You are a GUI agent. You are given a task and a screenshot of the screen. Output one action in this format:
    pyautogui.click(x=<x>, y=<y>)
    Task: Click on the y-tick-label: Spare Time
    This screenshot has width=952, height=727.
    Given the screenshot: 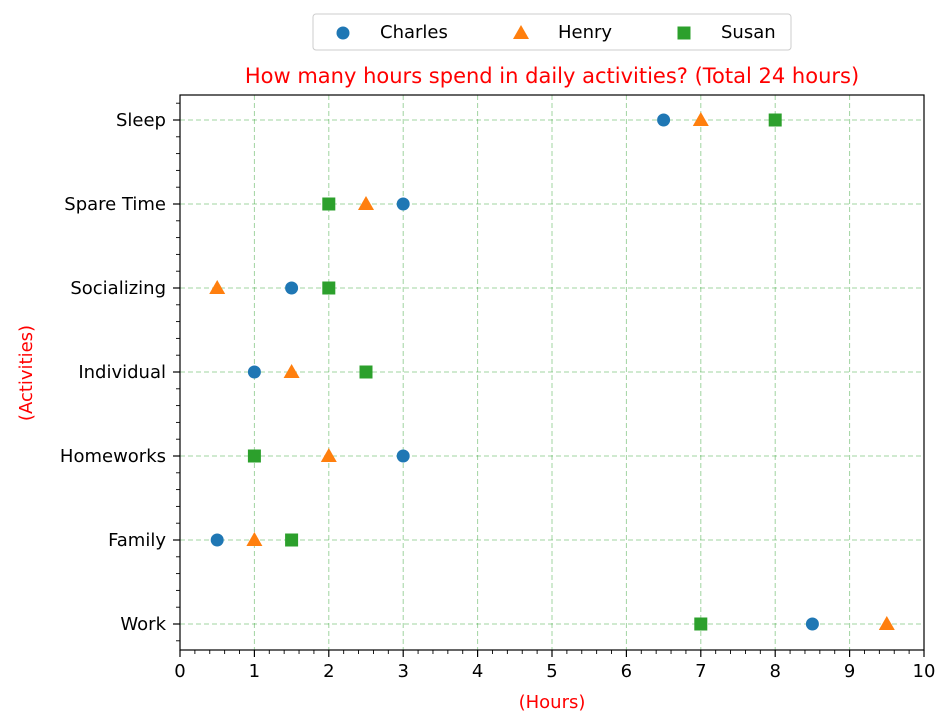 What is the action you would take?
    pyautogui.click(x=115, y=204)
    